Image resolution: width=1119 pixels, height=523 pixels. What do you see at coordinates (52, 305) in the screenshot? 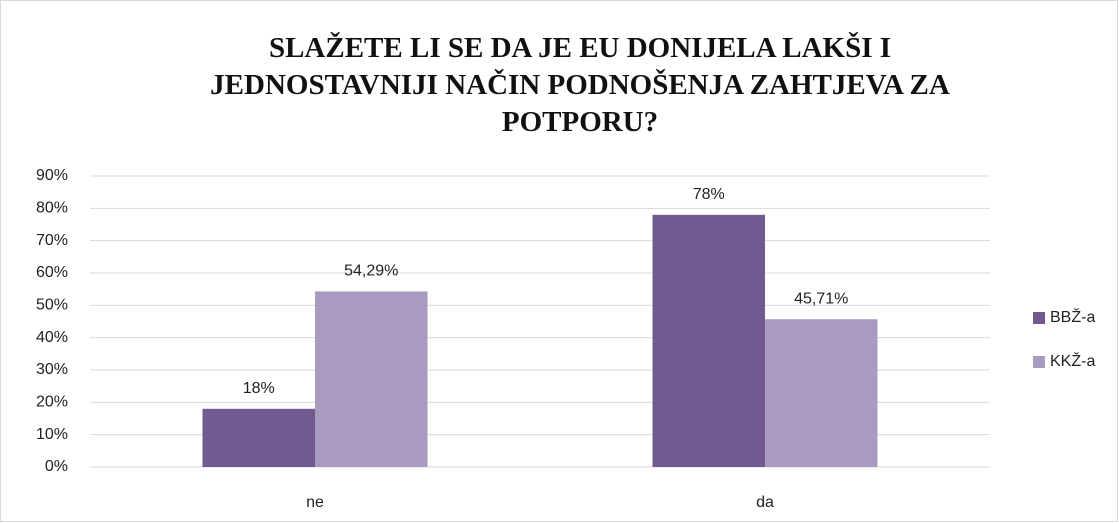
I see `y-tick-label: 50%` at bounding box center [52, 305].